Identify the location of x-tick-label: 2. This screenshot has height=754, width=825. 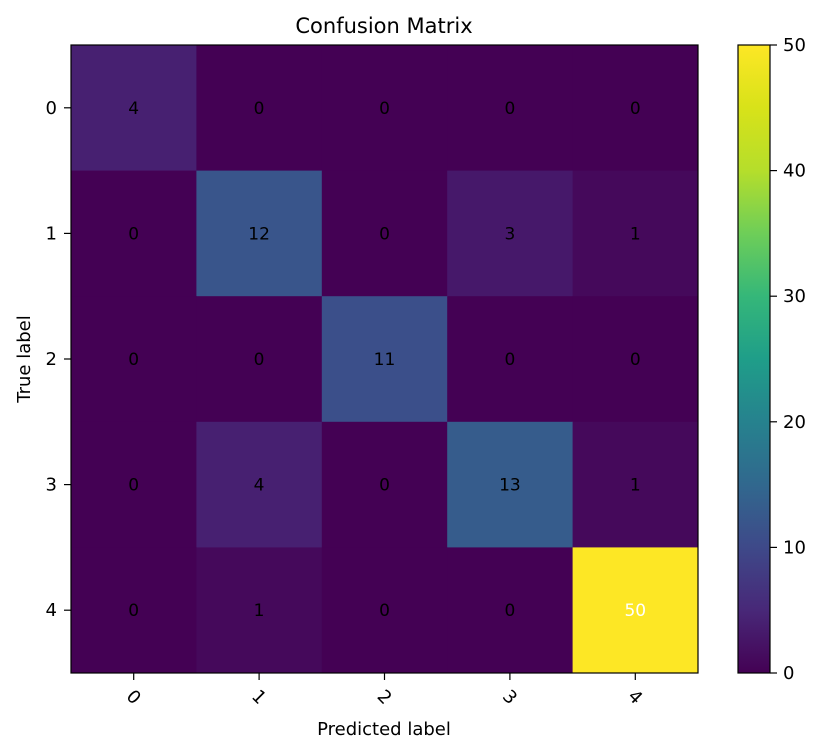
(384, 697).